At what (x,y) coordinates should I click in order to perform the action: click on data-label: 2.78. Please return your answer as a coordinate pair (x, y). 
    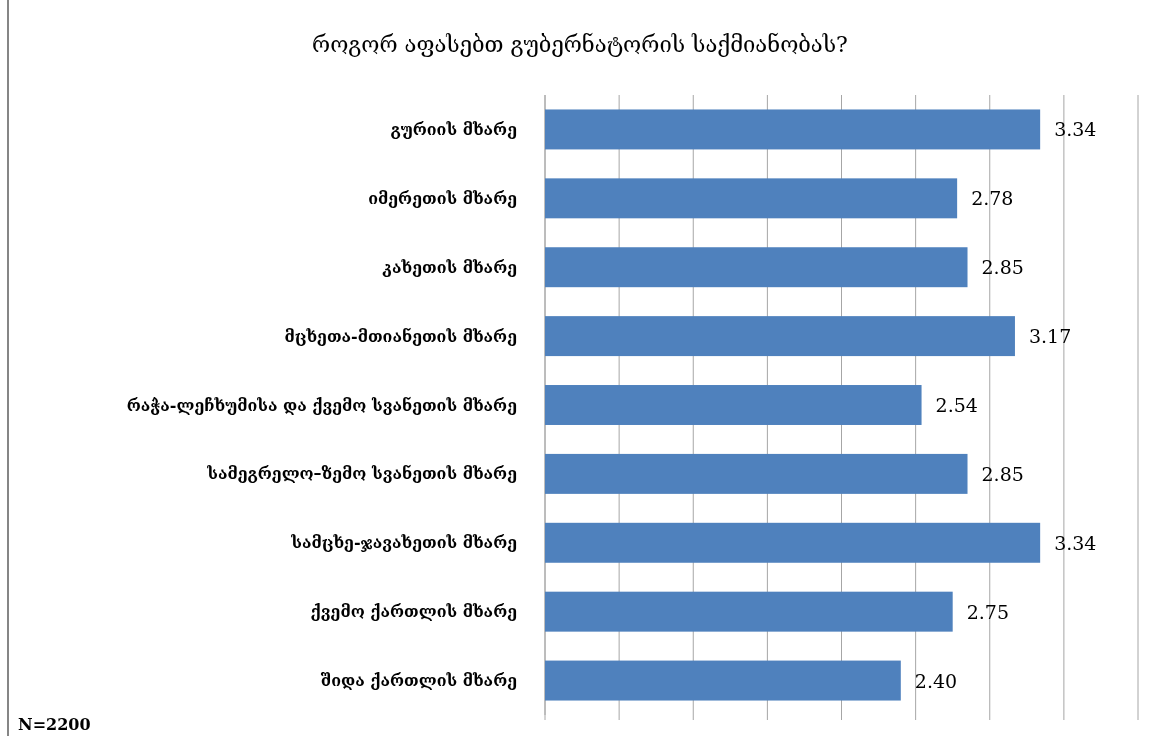
    Looking at the image, I should click on (992, 198).